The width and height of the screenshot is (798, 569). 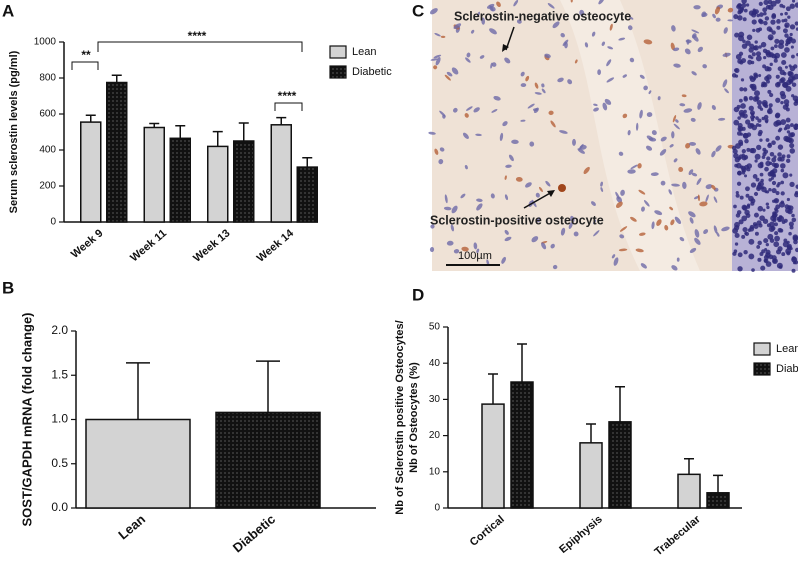 What do you see at coordinates (475, 256) in the screenshot?
I see `scale-bar-label: 100µm` at bounding box center [475, 256].